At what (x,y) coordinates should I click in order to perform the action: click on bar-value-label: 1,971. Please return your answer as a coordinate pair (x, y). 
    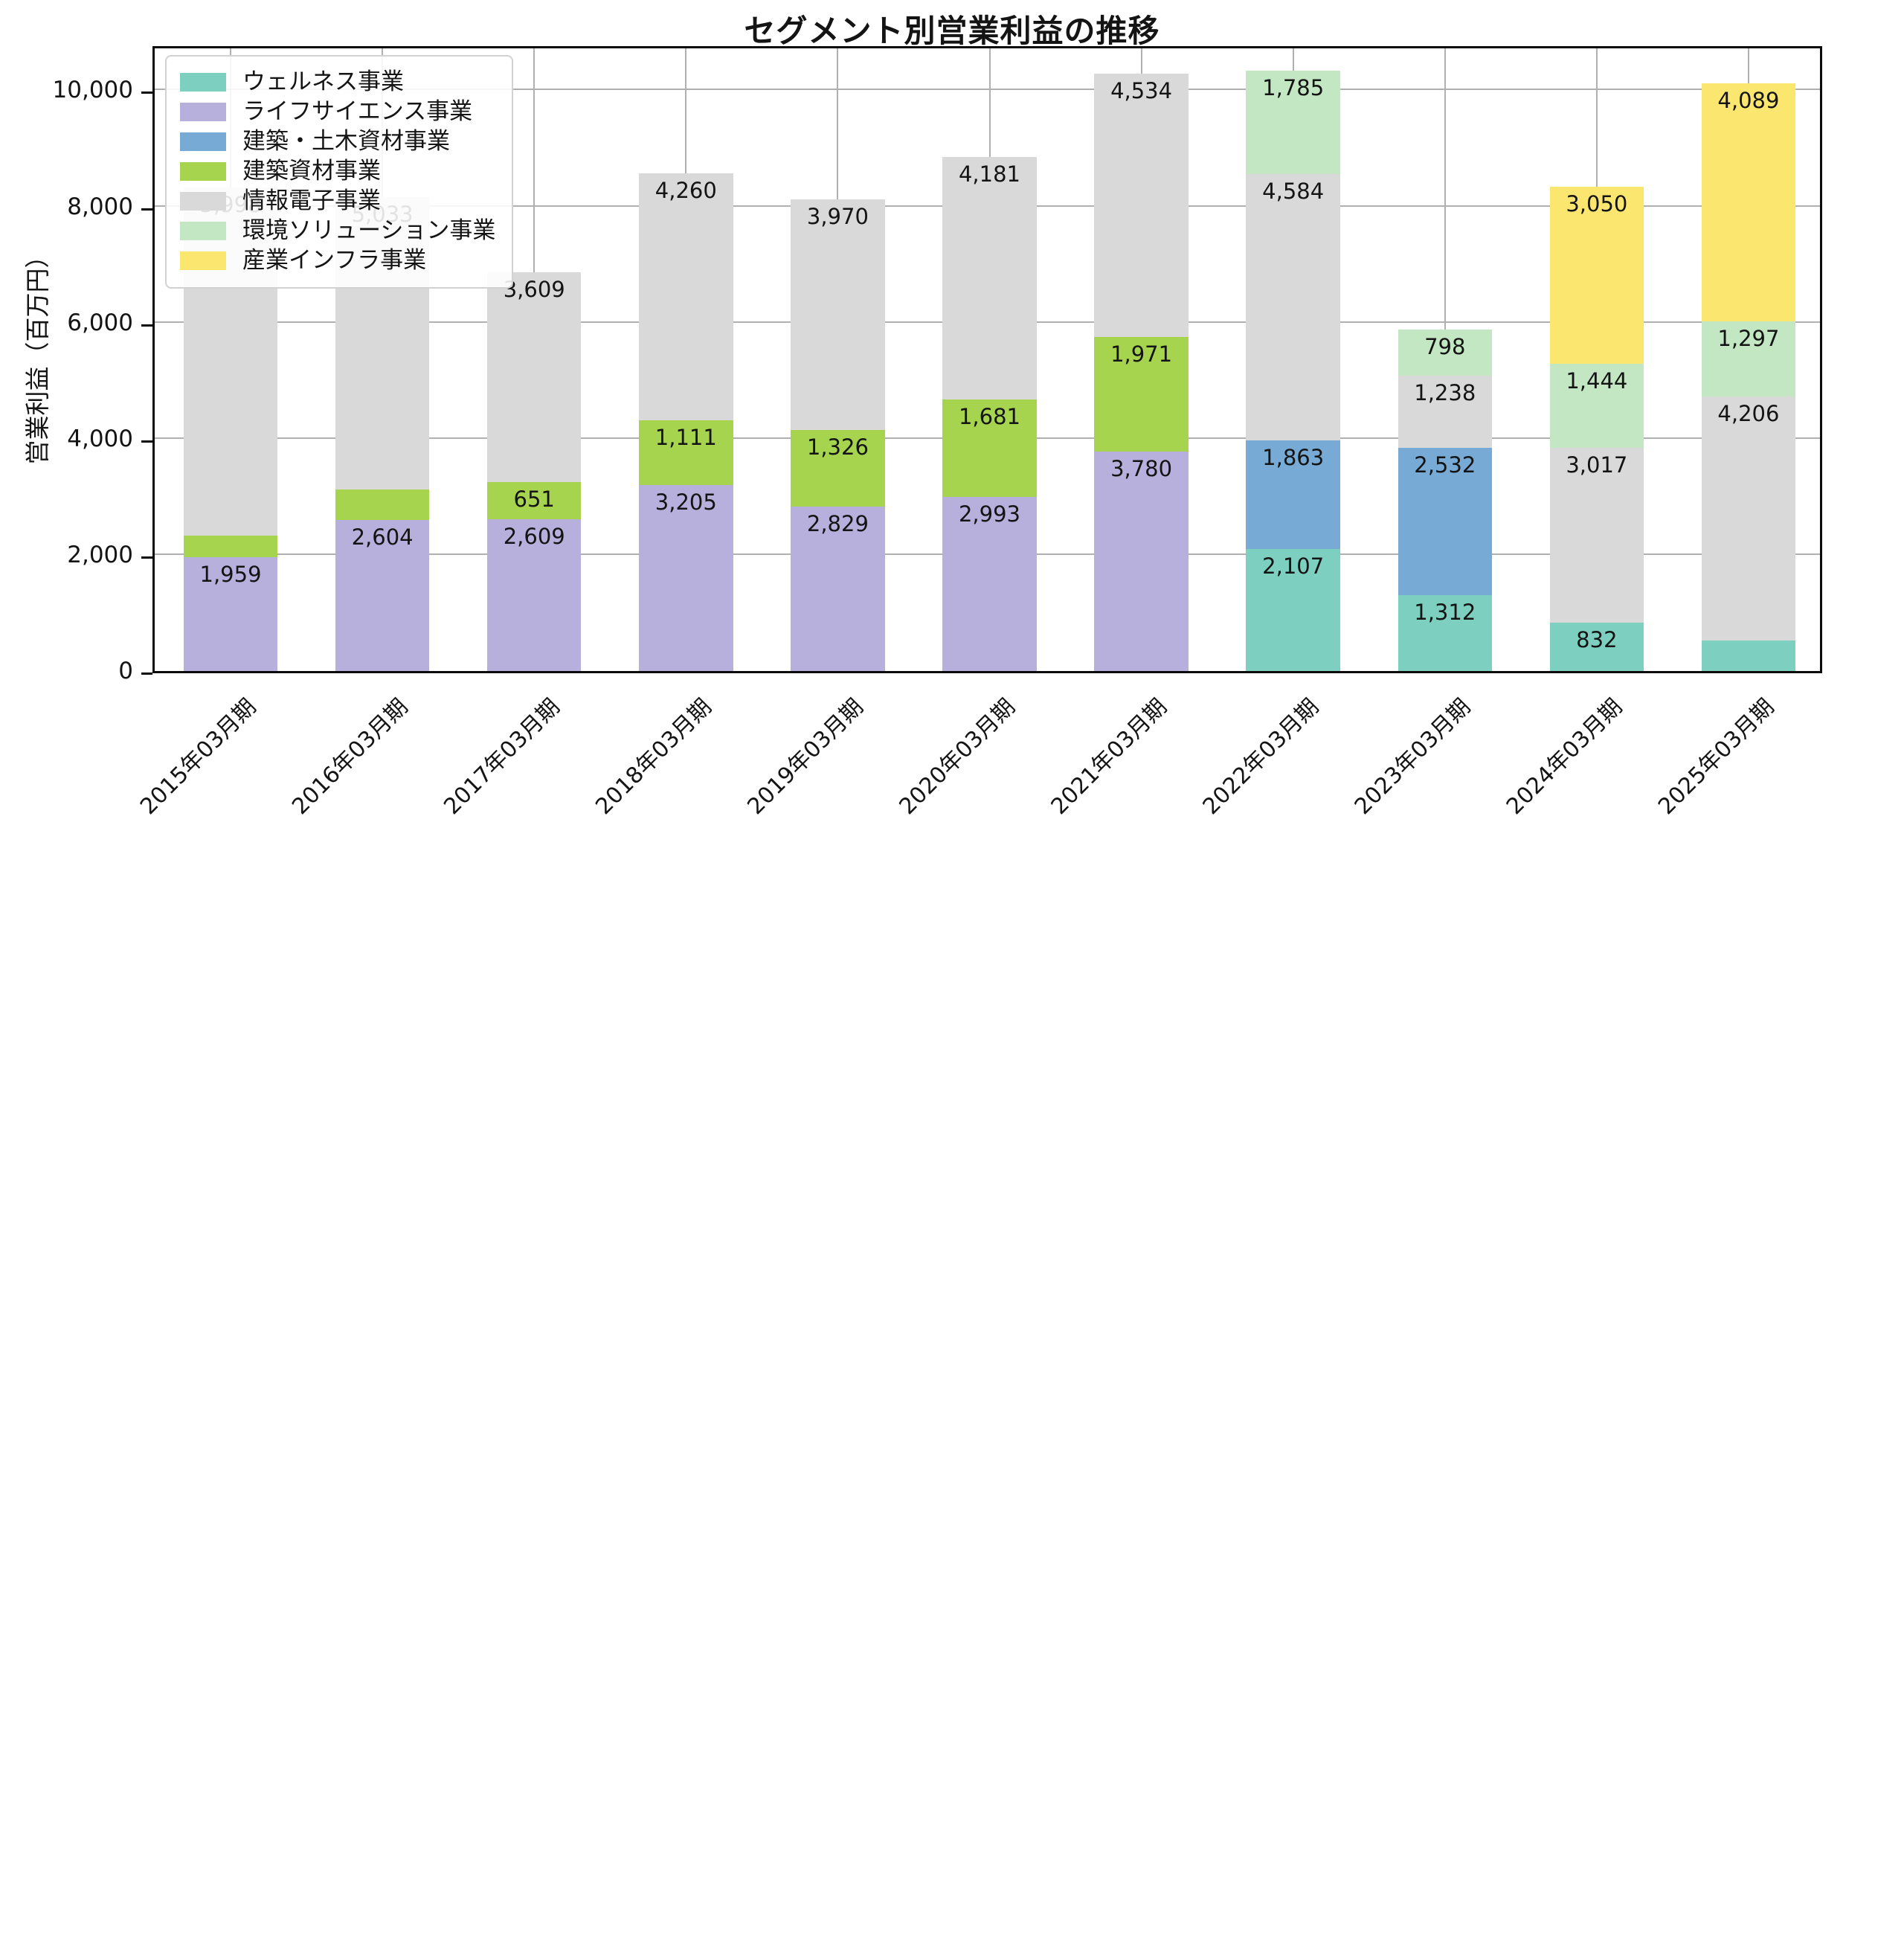
    Looking at the image, I should click on (1141, 354).